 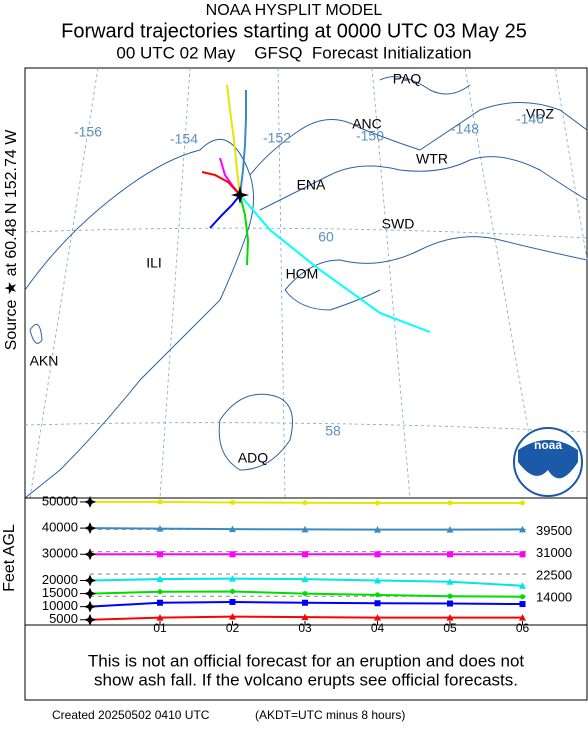 I want to click on y2-tick-label: 22500, so click(x=554, y=574).